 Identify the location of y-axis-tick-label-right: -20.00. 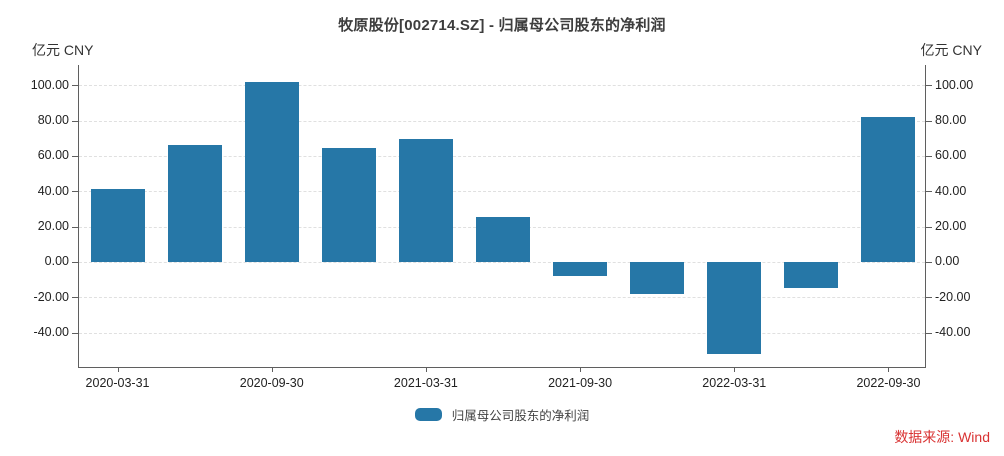
(953, 296).